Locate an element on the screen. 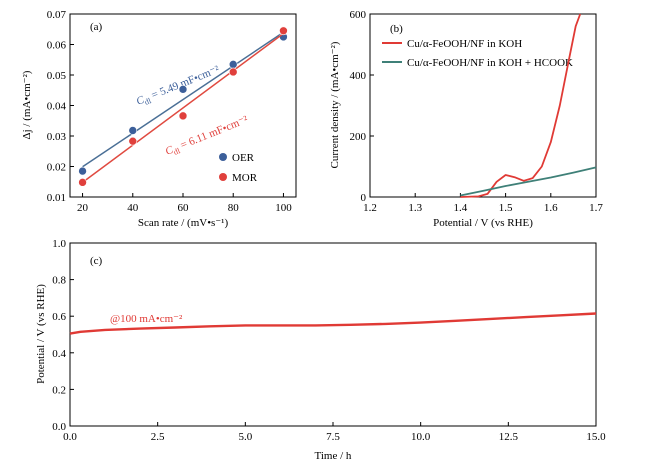 This screenshot has width=649, height=470. x-tick-label: 10.0 is located at coordinates (421, 437).